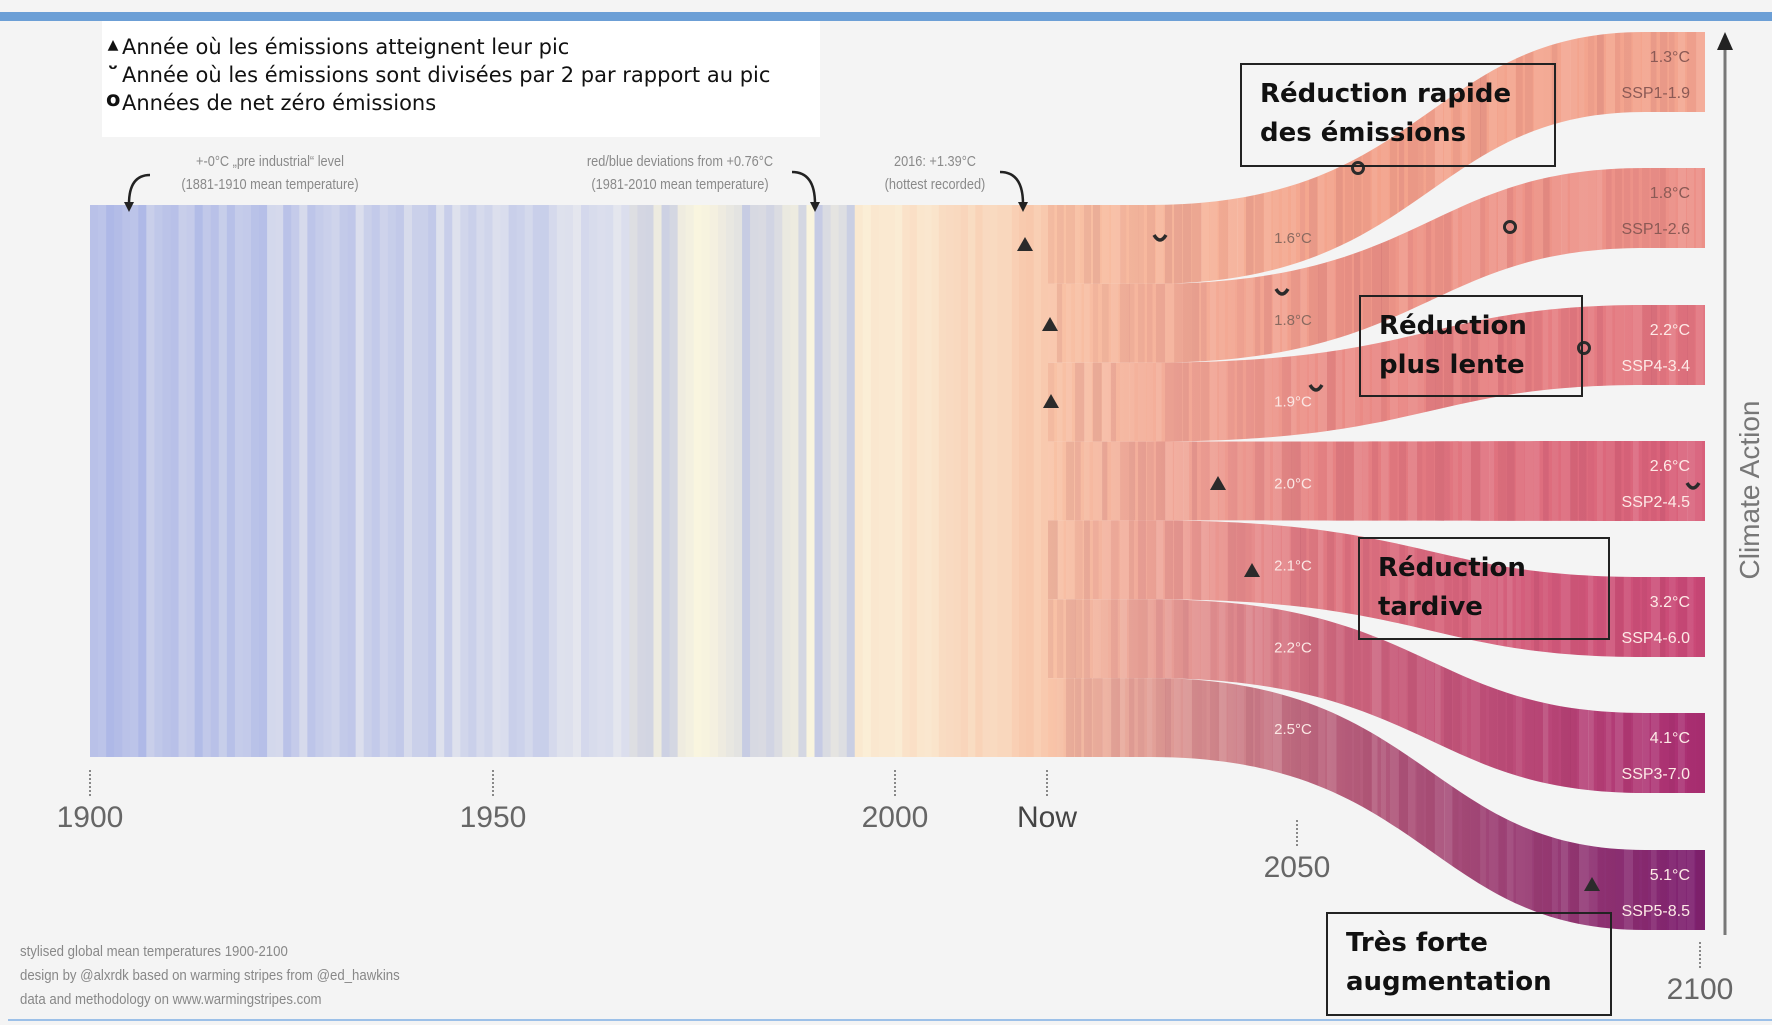  What do you see at coordinates (1293, 565) in the screenshot?
I see `temp-2050-label: 2.1°C` at bounding box center [1293, 565].